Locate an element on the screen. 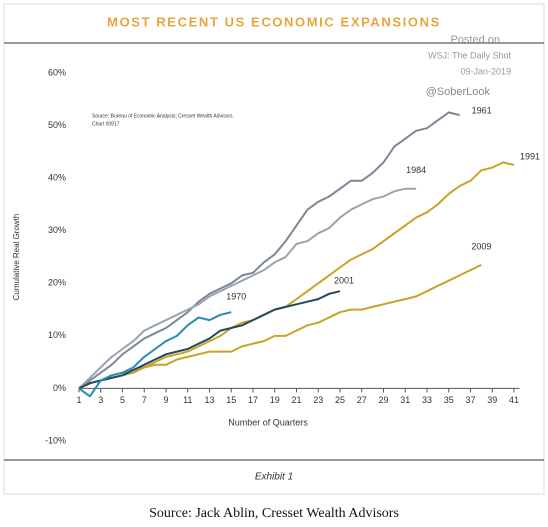 This screenshot has width=548, height=527. x-tick-label: 5 is located at coordinates (122, 400).